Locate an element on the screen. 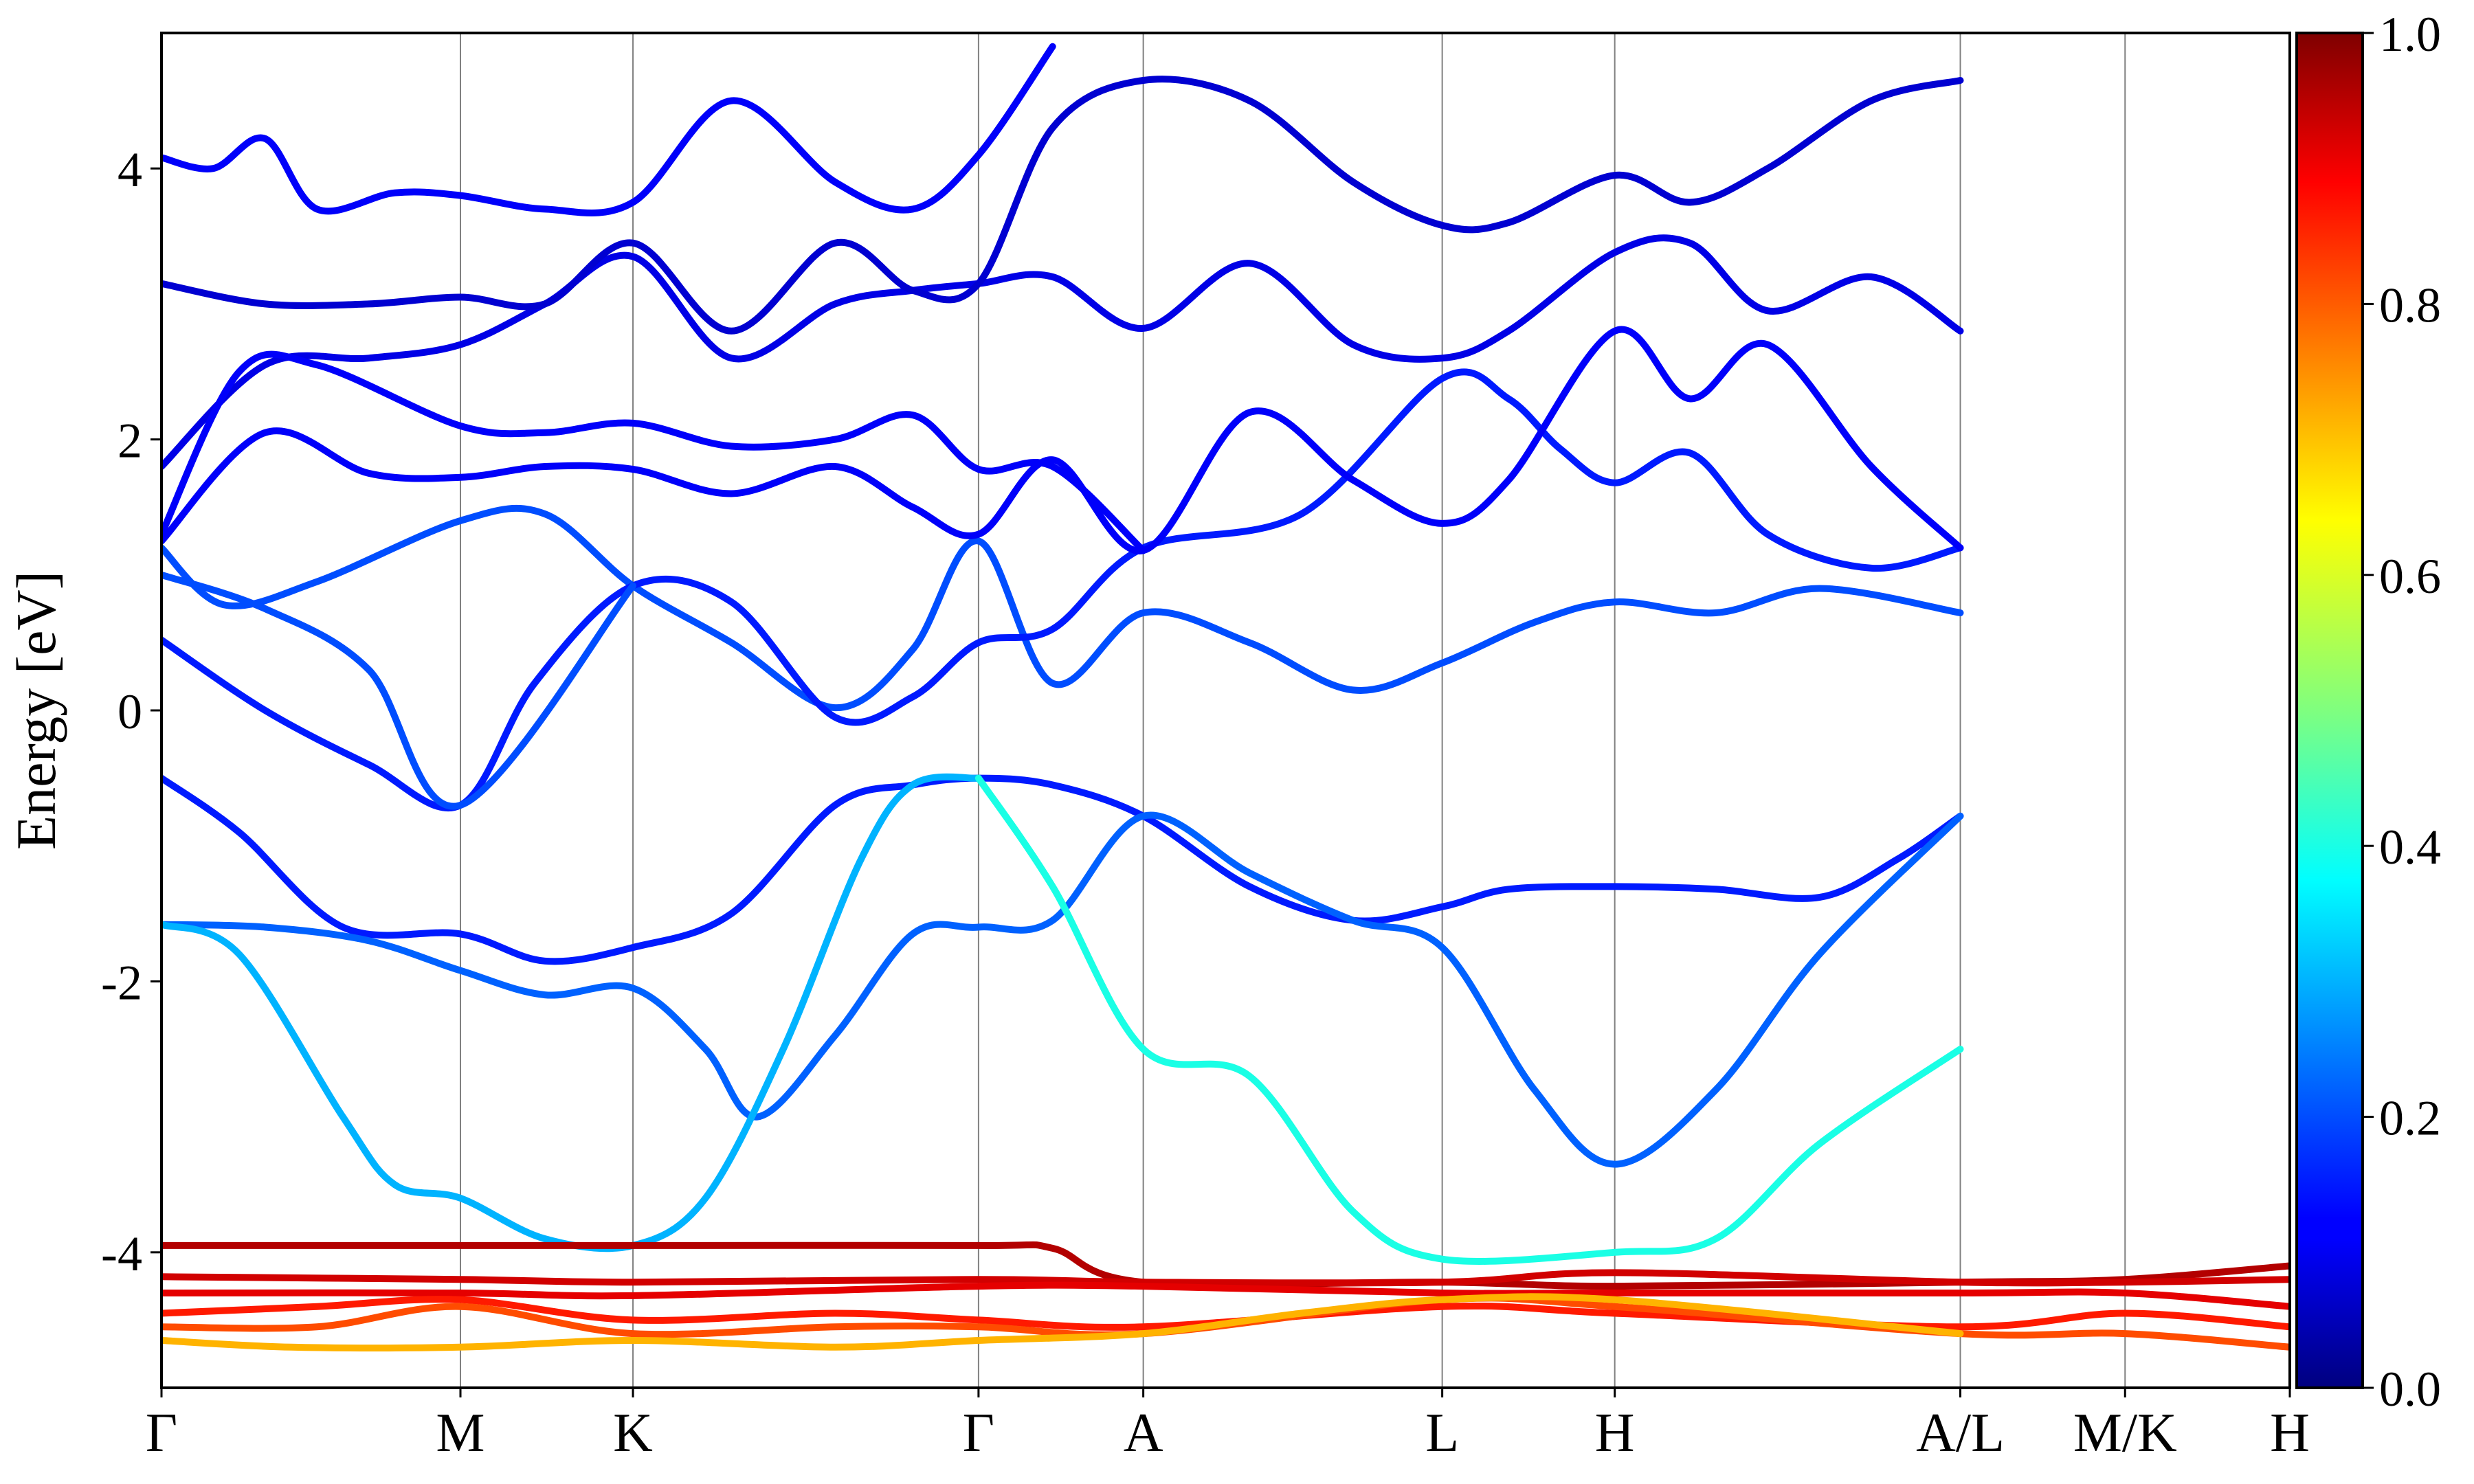  y-tick-label: 4 is located at coordinates (130, 169).